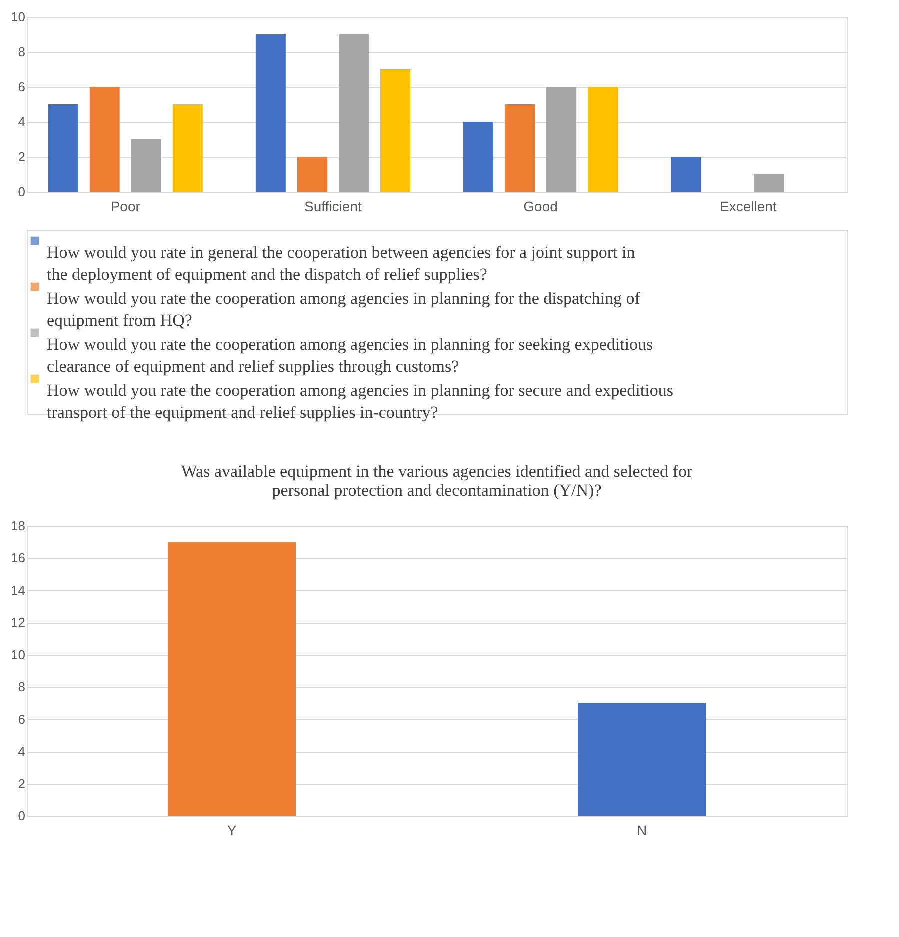  Describe the element at coordinates (350, 355) in the screenshot. I see `legend-label: How would you rate the cooperation among agencies in planning for seeking expeditious clearance of equipment and relief supplies through customs?` at that location.